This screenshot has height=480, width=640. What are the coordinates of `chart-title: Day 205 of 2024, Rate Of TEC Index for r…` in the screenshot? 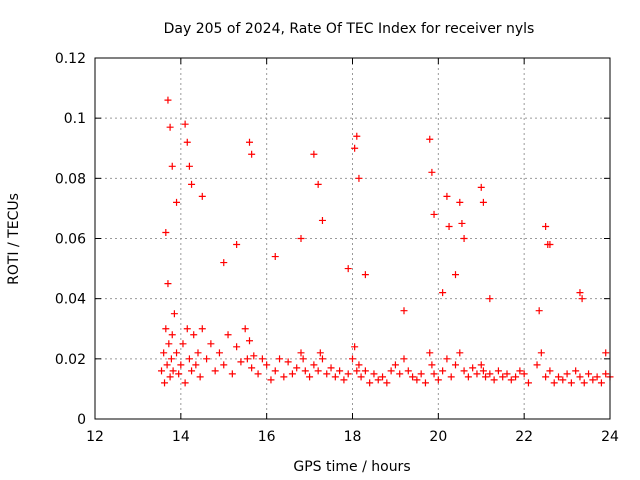 It's located at (349, 29).